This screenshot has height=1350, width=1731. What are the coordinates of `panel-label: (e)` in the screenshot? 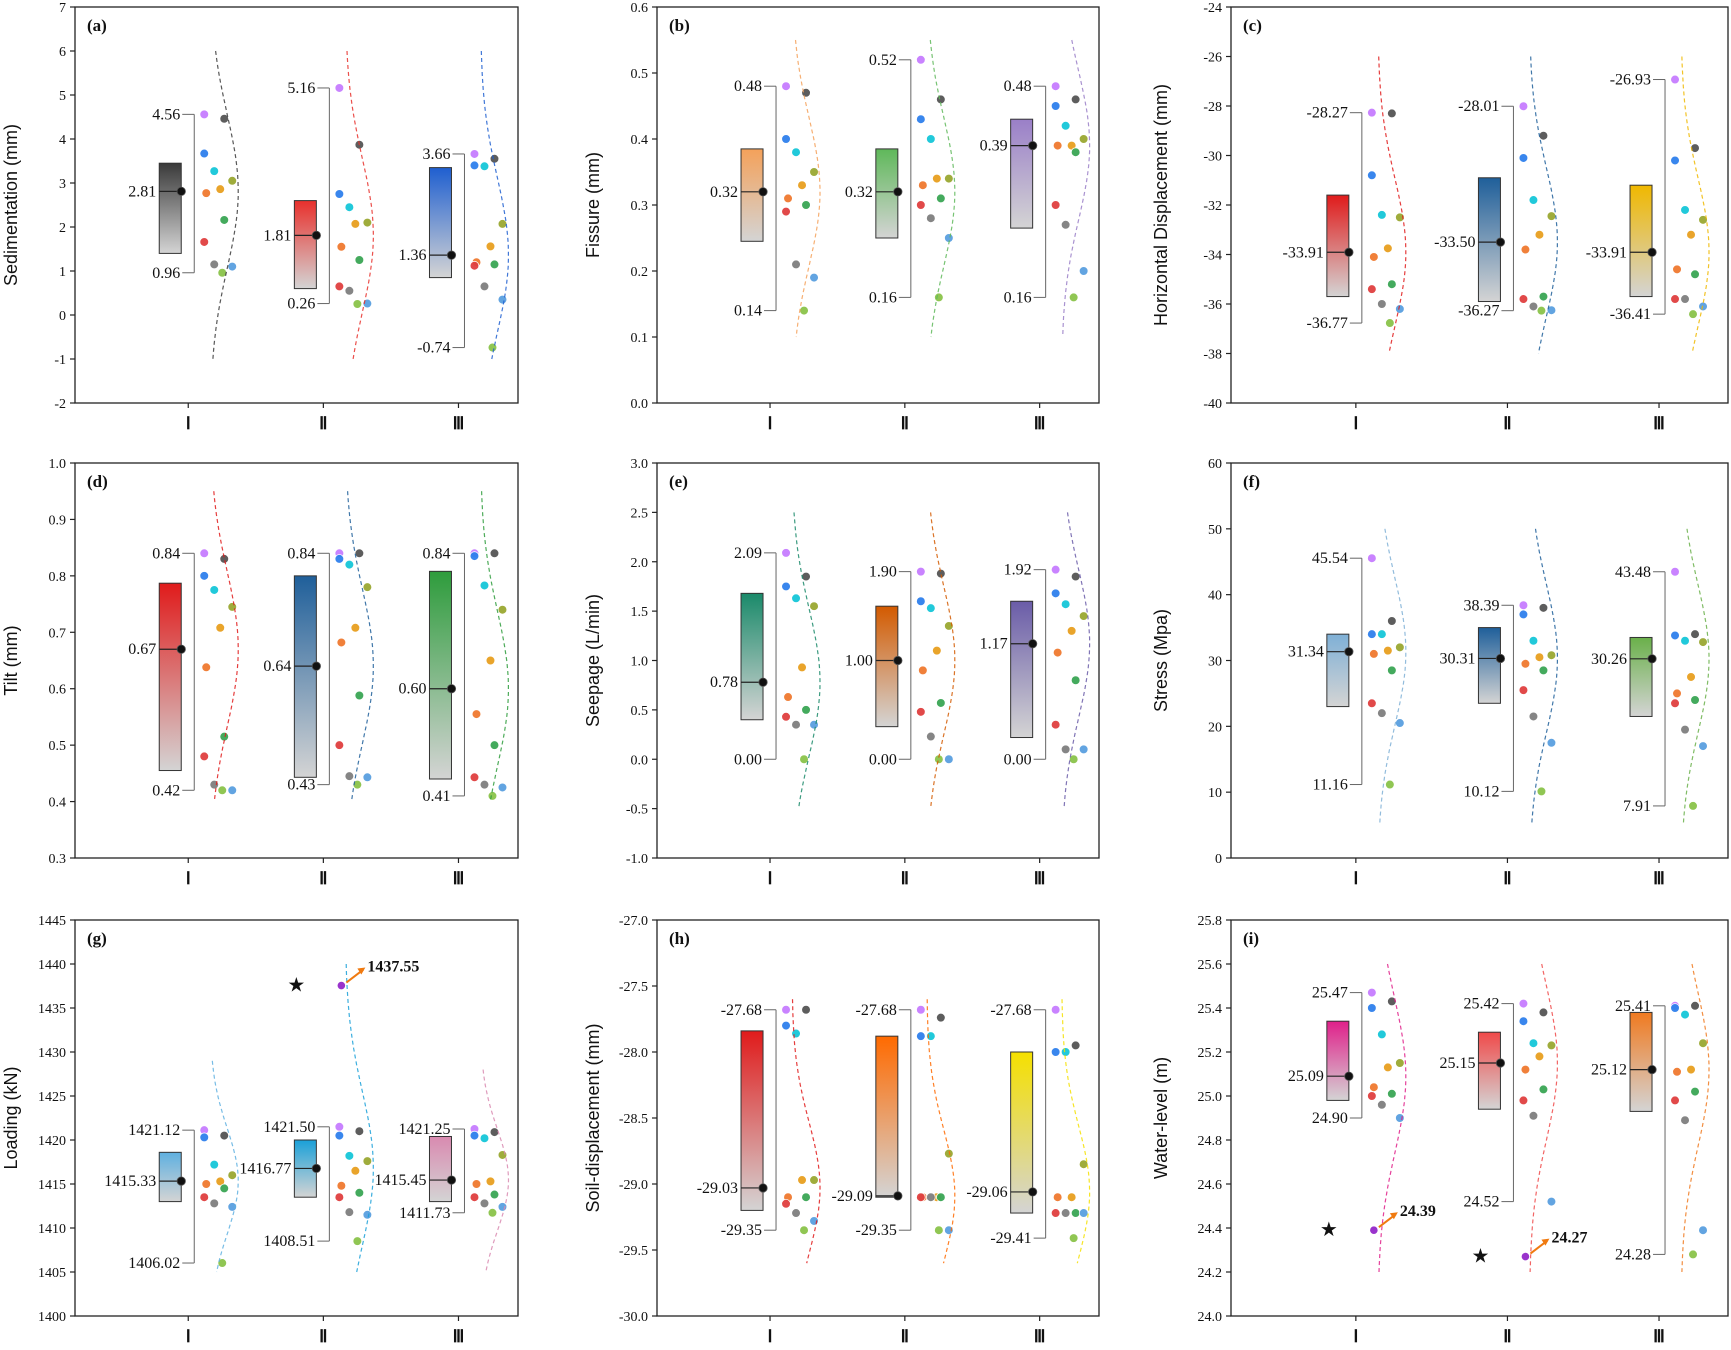 It's located at (678, 481).